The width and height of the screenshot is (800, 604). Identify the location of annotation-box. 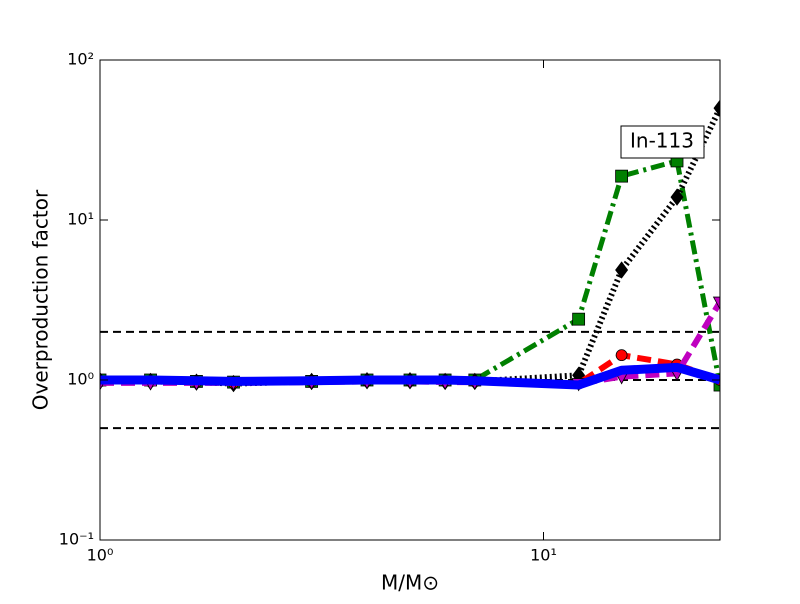
(662, 142).